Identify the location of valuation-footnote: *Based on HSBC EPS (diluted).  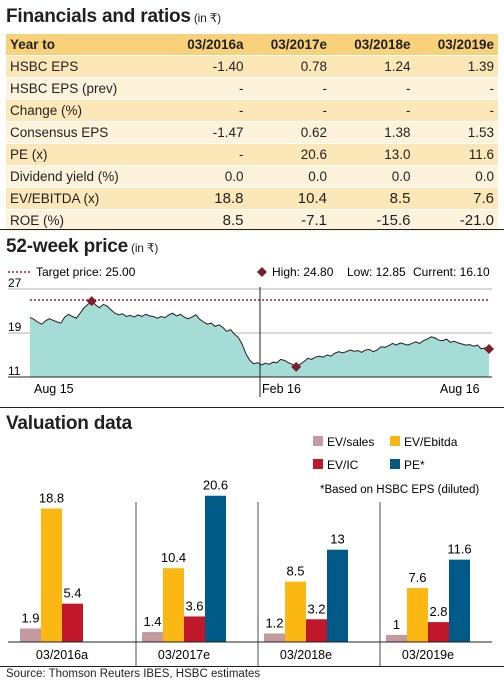
(399, 490).